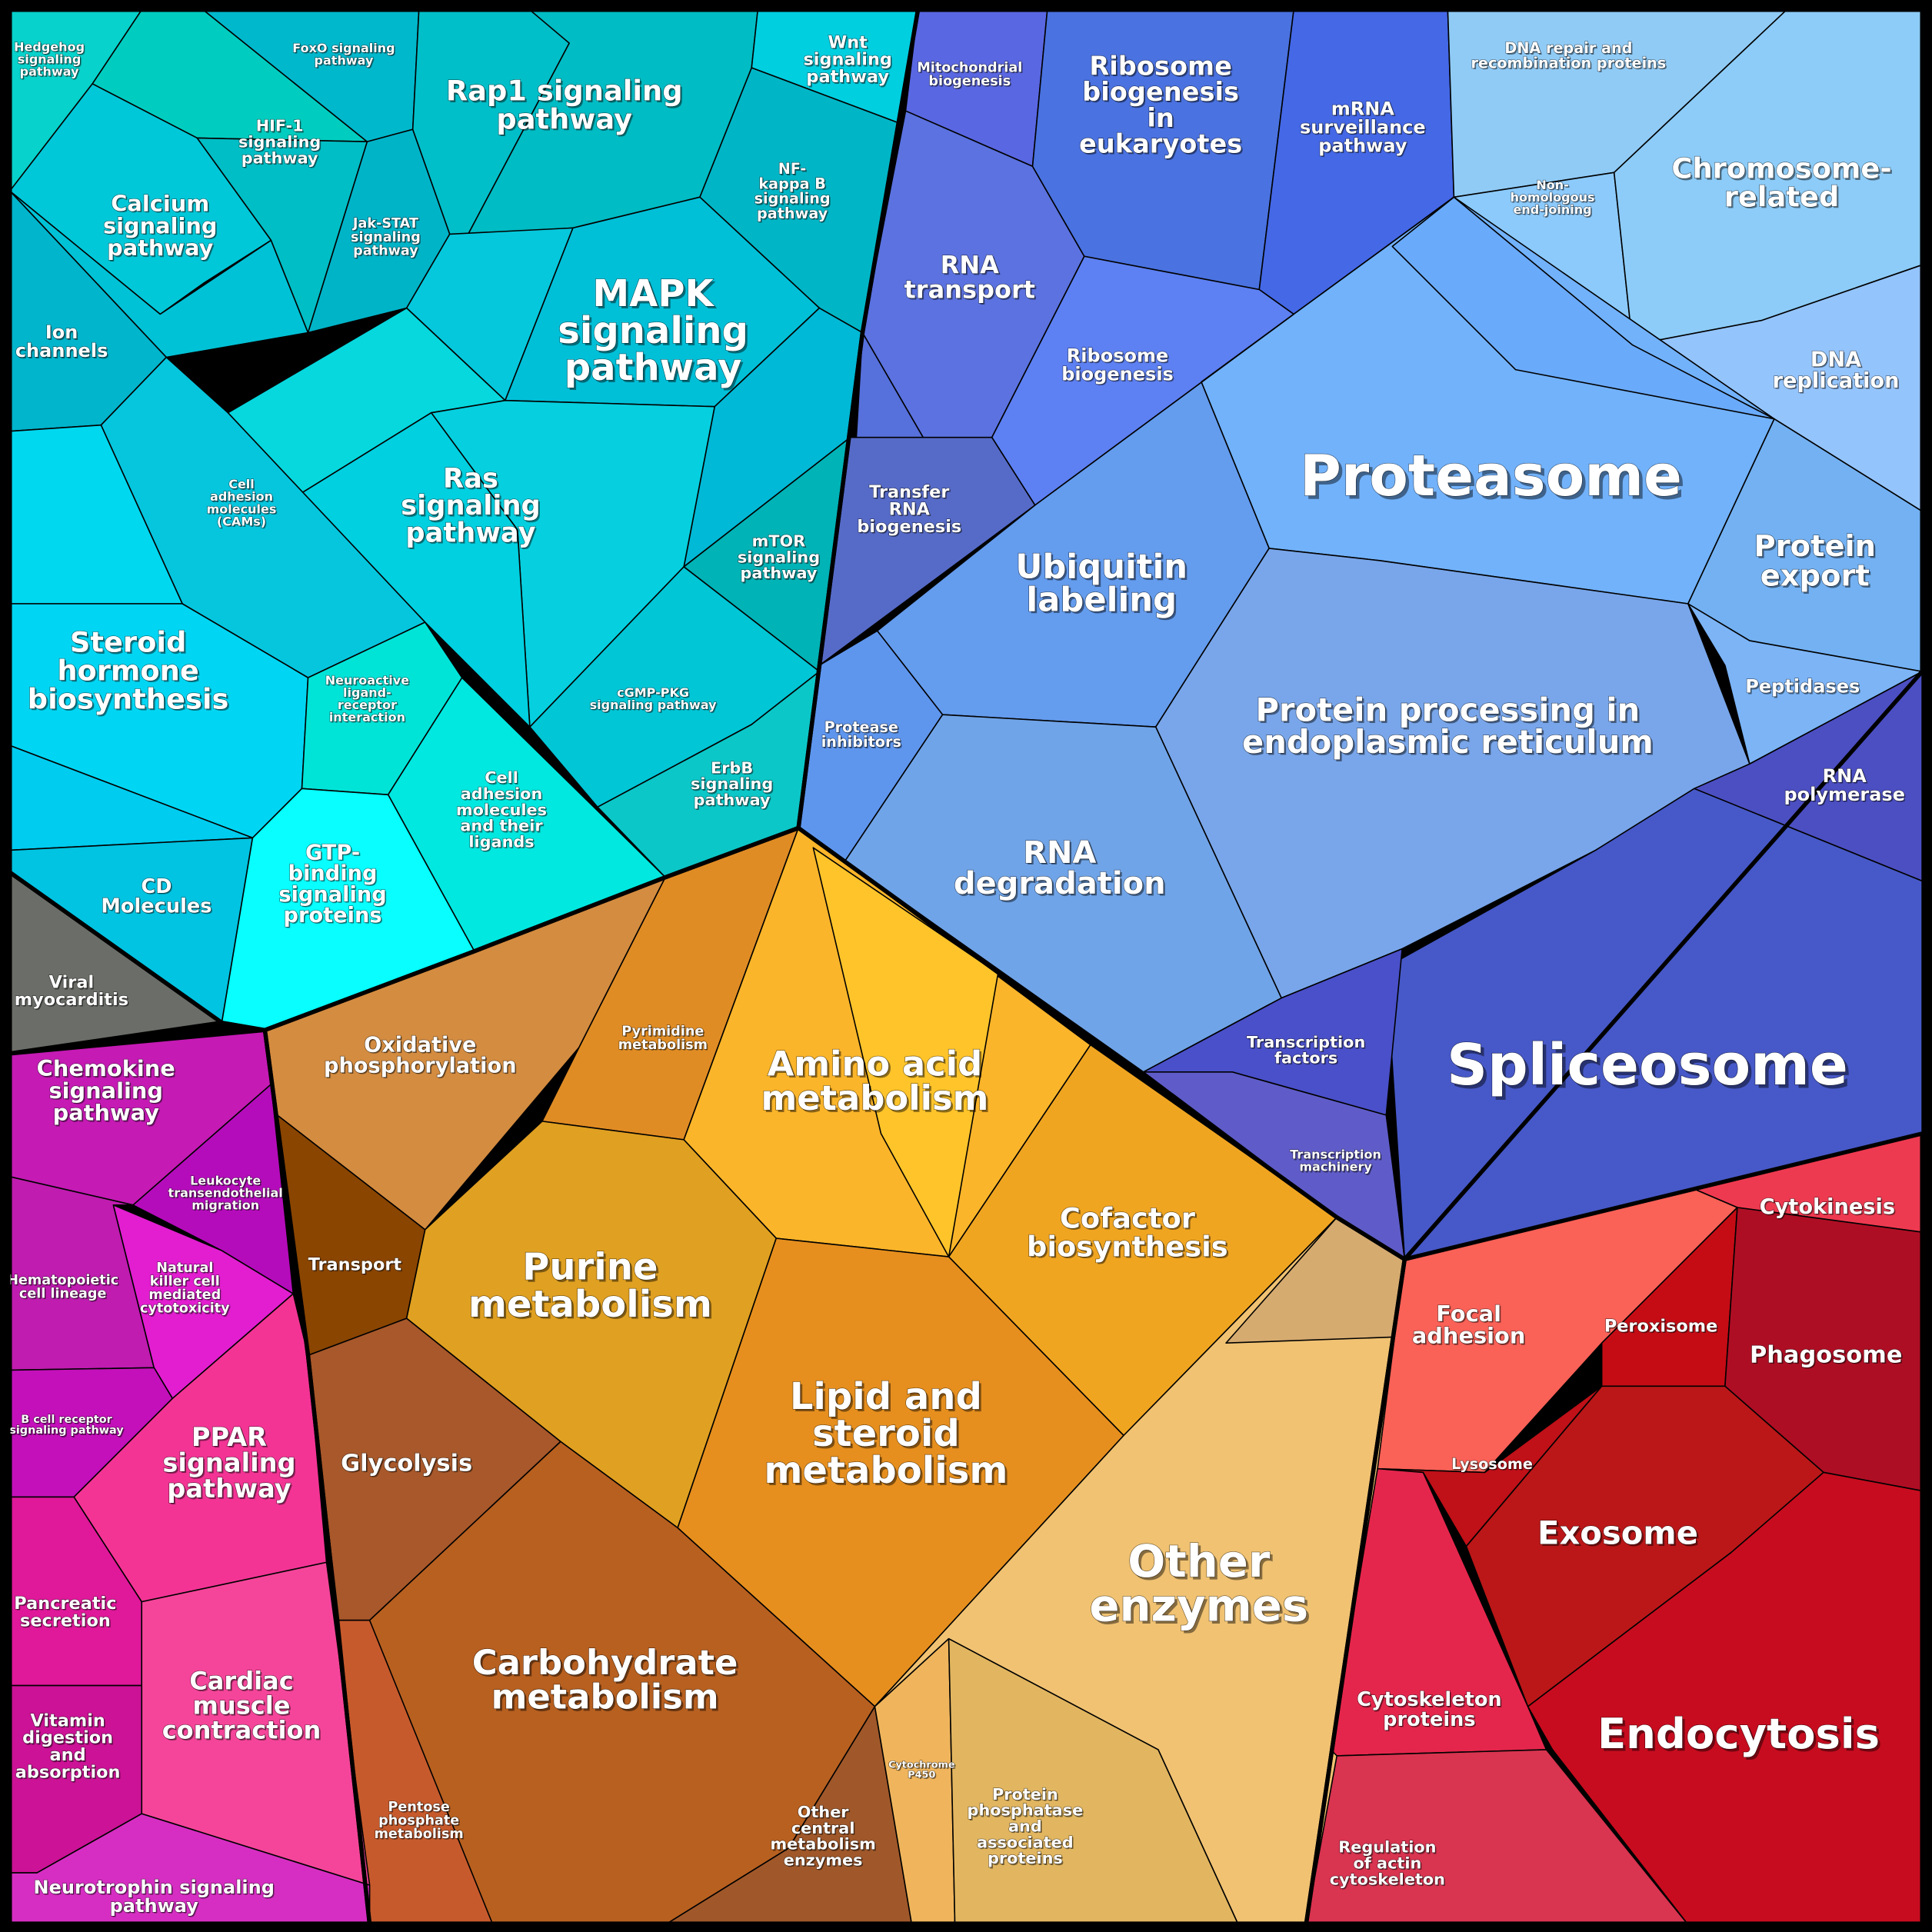 This screenshot has height=1932, width=1932. I want to click on category-label: Endocytosis, so click(1738, 1733).